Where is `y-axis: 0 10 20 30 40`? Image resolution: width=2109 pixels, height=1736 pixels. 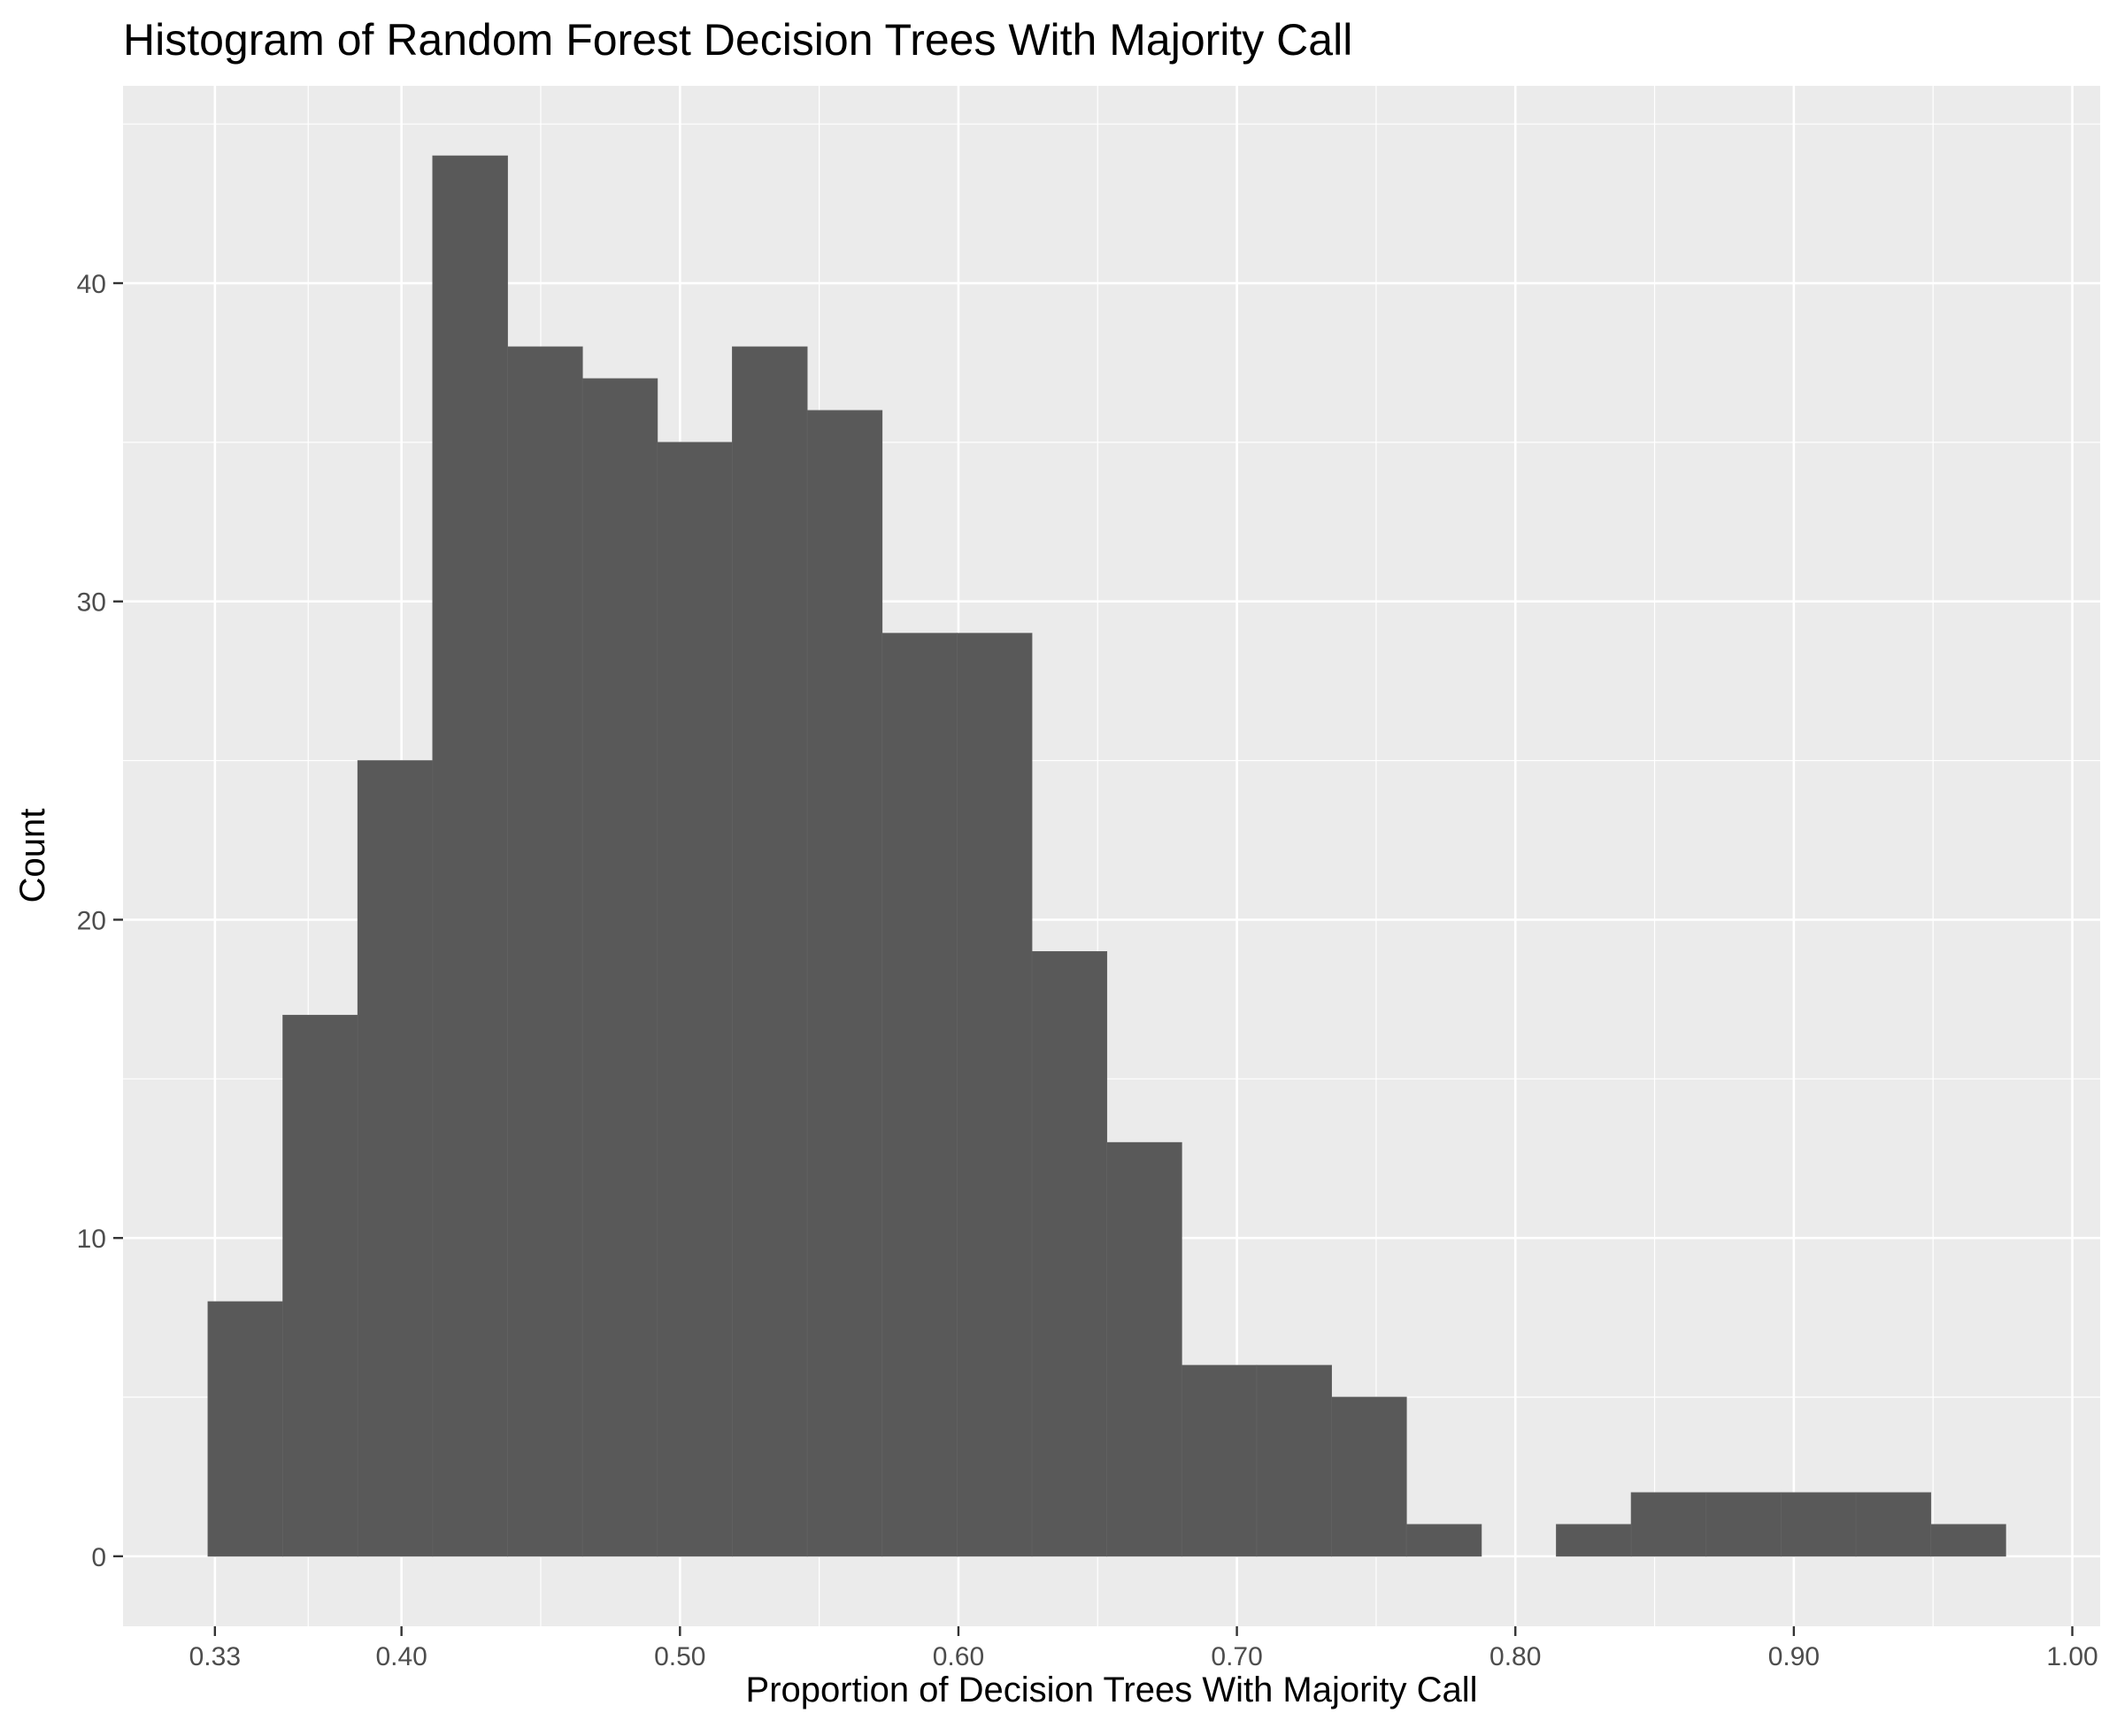 y-axis: 0 10 20 30 40 is located at coordinates (100, 921).